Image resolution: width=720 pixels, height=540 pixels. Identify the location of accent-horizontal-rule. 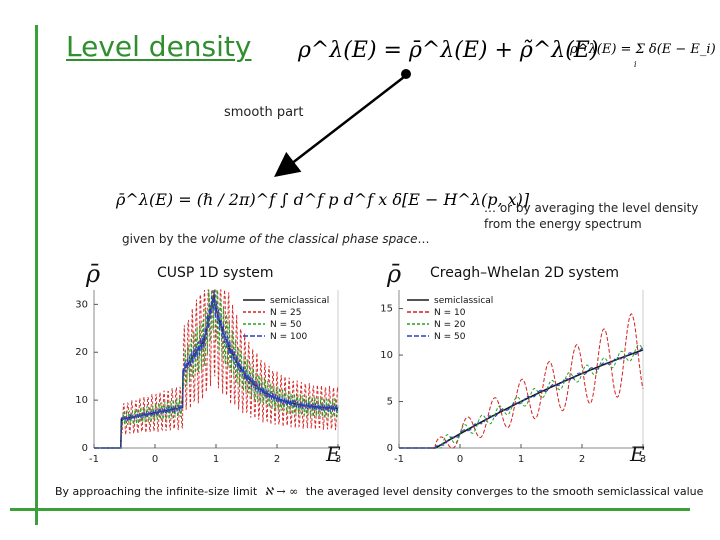
(350, 509).